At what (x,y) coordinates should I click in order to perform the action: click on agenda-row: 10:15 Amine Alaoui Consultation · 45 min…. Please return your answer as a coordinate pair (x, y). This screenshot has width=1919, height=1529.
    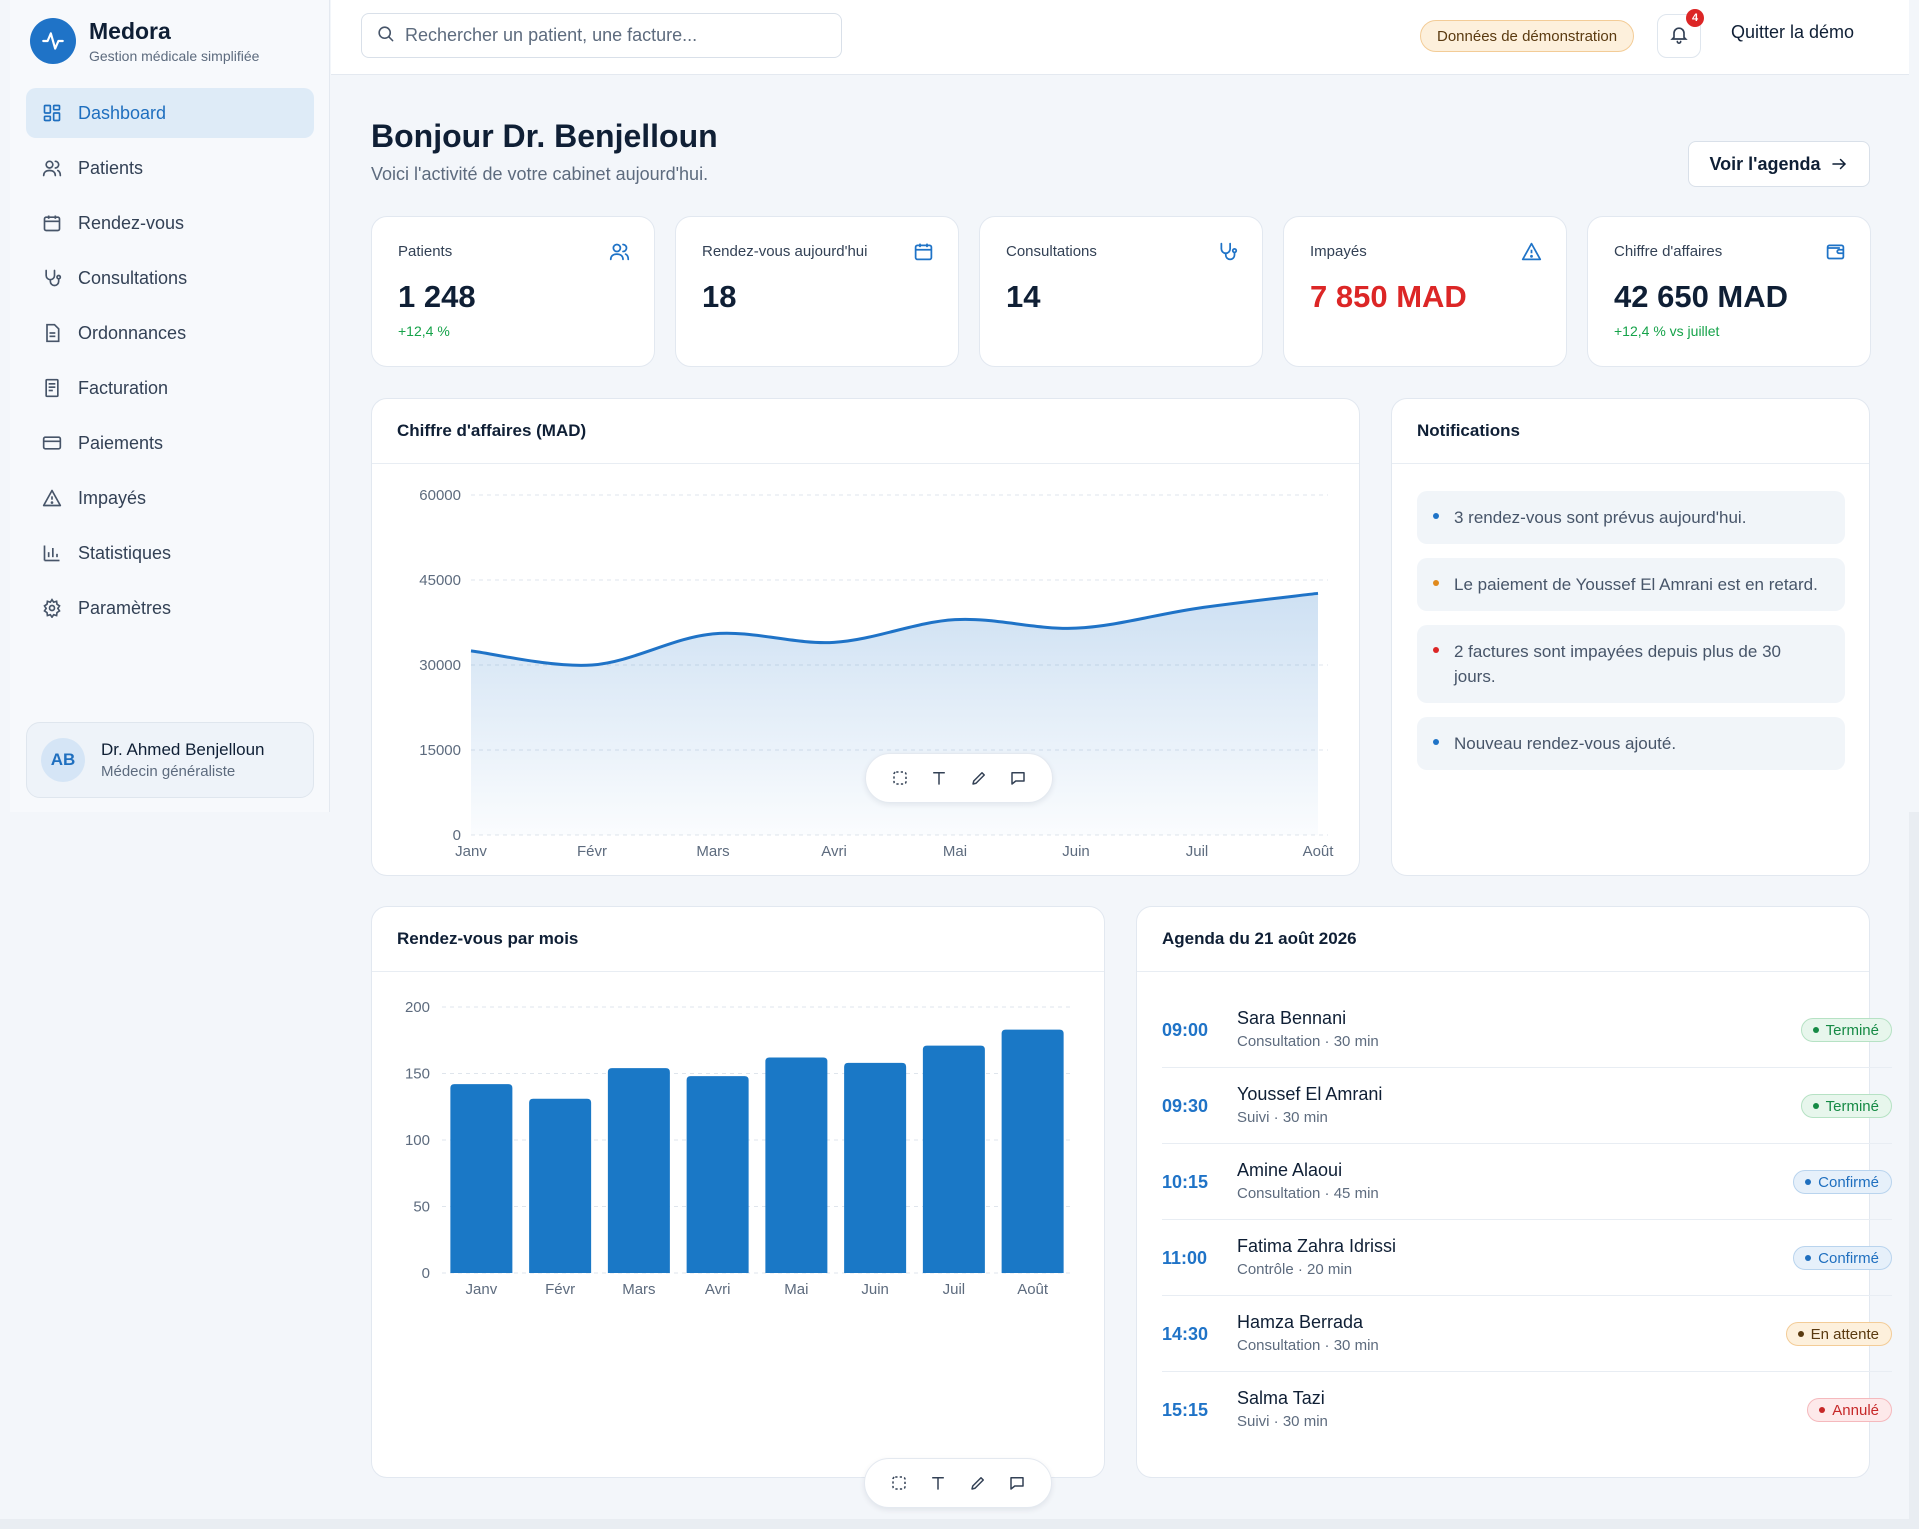
    Looking at the image, I should click on (1527, 1182).